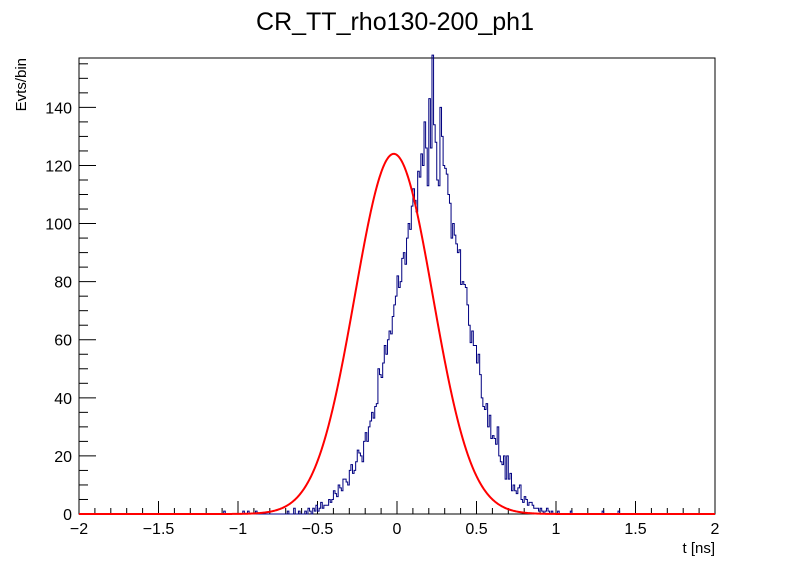 The width and height of the screenshot is (796, 572). What do you see at coordinates (476, 529) in the screenshot?
I see `x-tick-label: 0.5` at bounding box center [476, 529].